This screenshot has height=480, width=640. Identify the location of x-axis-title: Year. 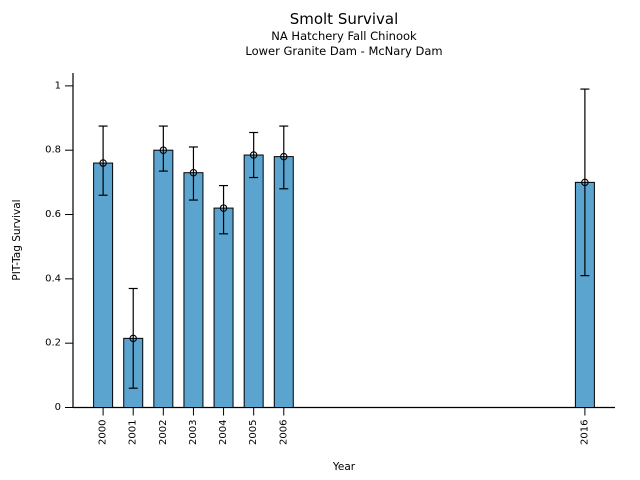
(344, 467).